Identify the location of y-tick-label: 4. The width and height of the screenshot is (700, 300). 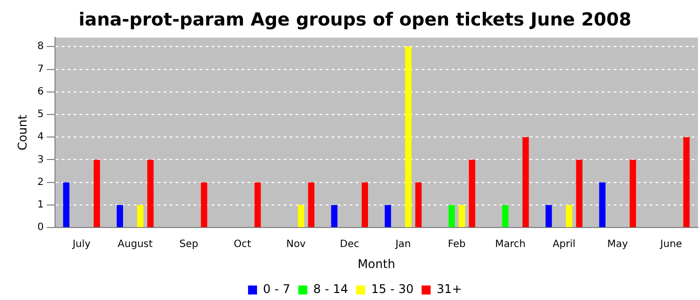
(40, 137).